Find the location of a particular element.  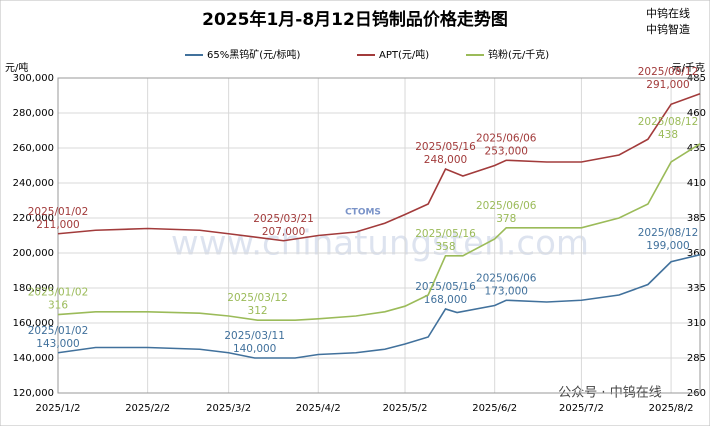

x-tick-label: 2025/2/2 is located at coordinates (147, 408).